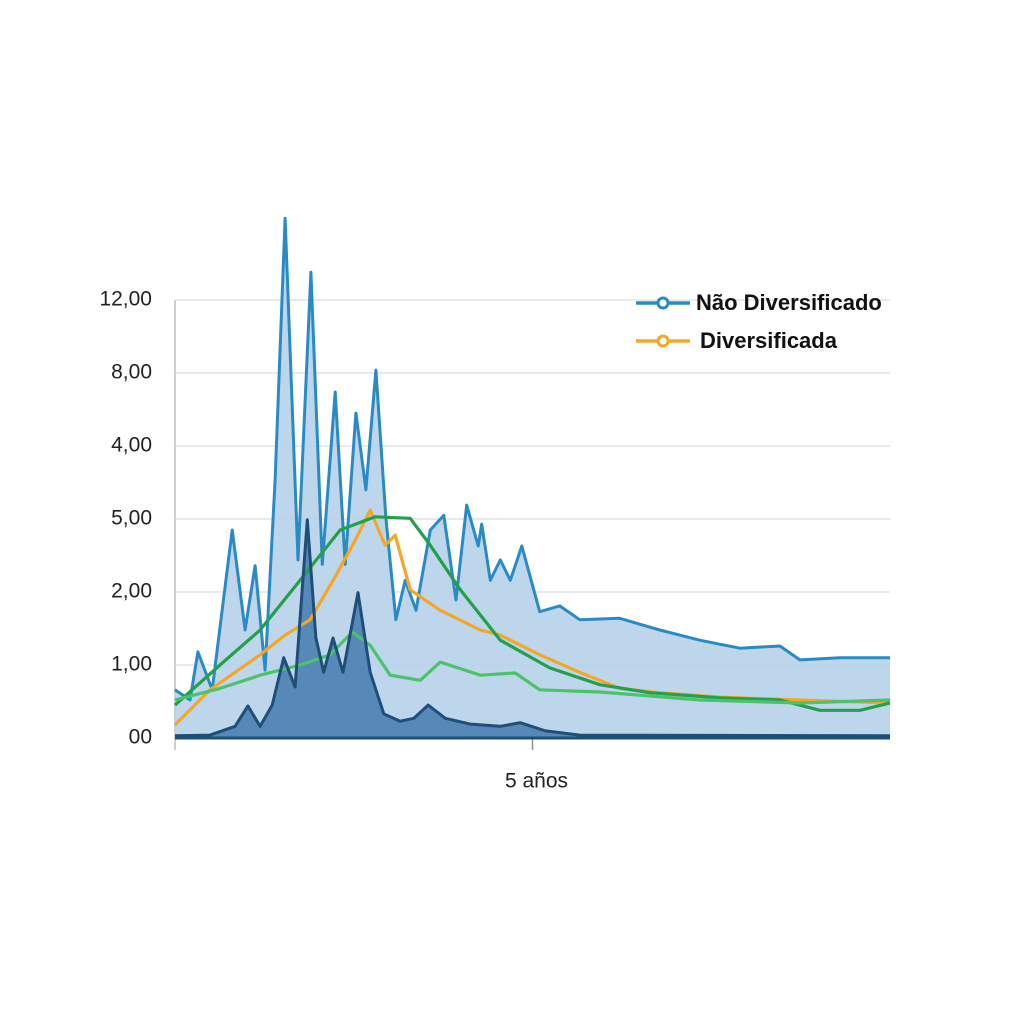 The width and height of the screenshot is (1024, 1024). Describe the element at coordinates (769, 340) in the screenshot. I see `legend-text: Diversificada` at that location.